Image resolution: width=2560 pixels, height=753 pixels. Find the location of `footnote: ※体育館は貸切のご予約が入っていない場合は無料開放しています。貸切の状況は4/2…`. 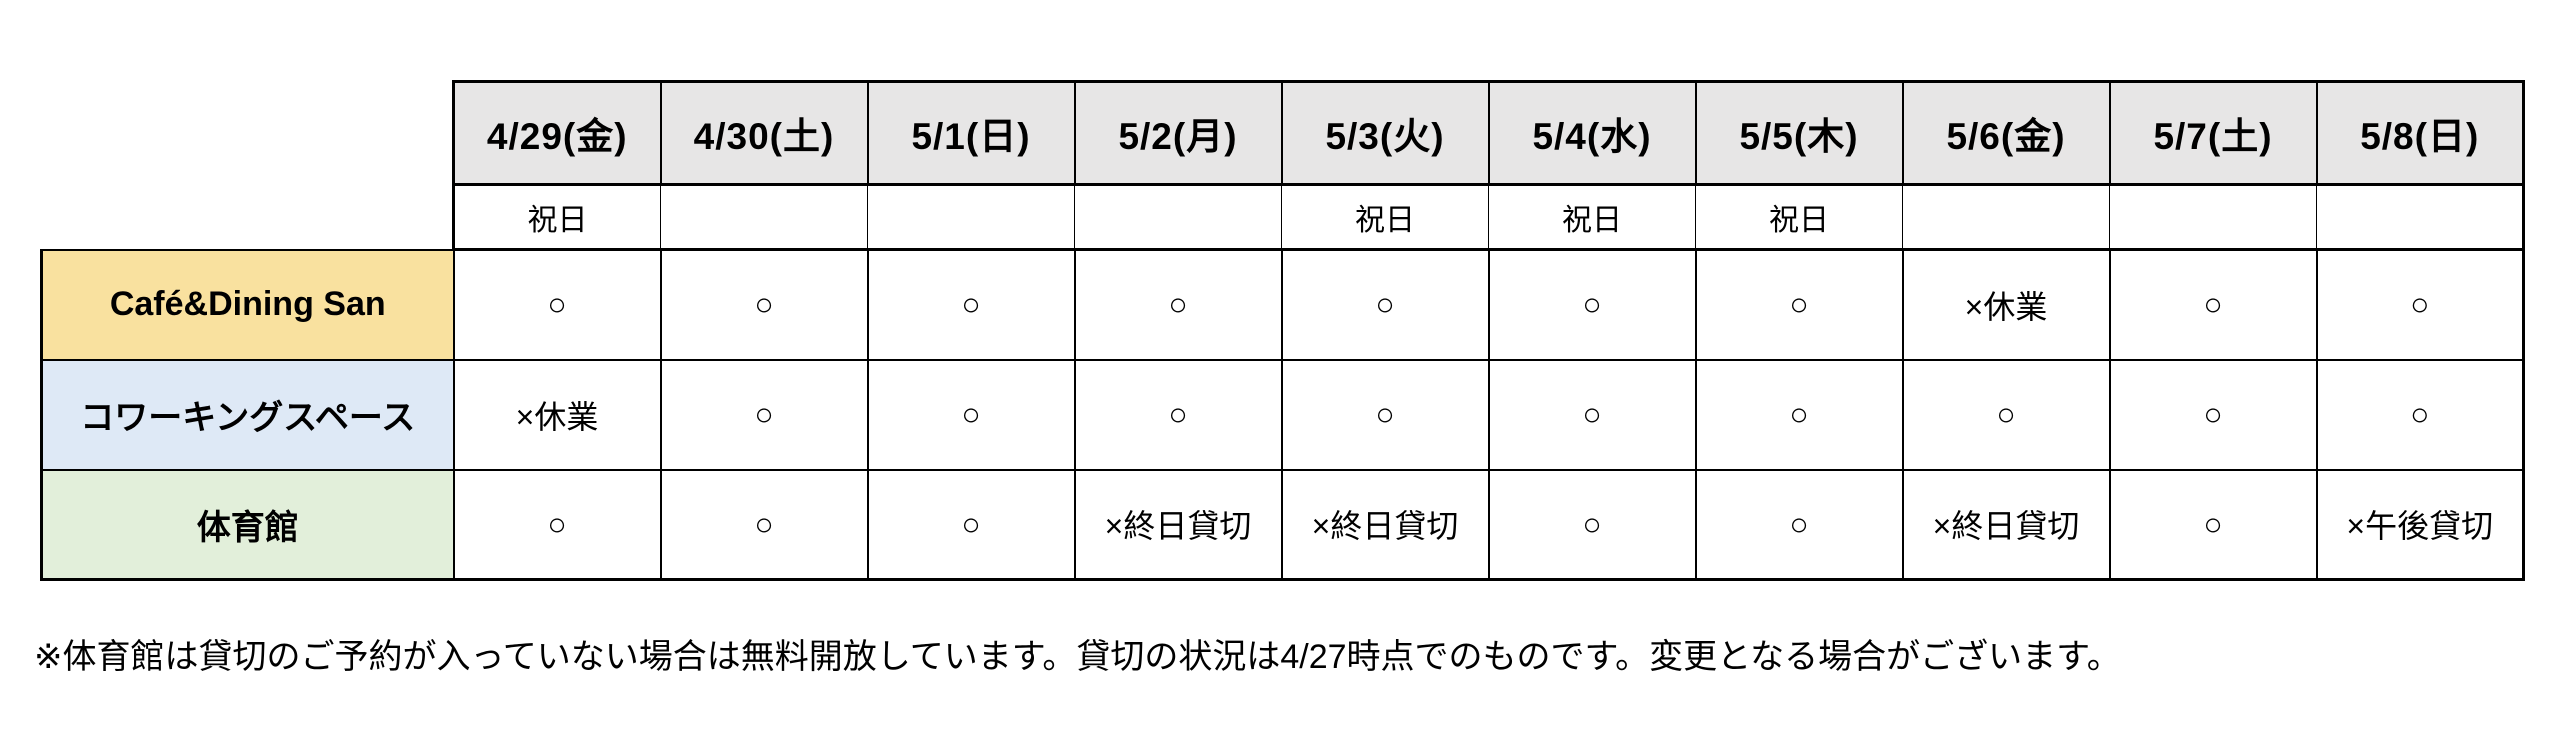

footnote: ※体育館は貸切のご予約が入っていない場合は無料開放しています。貸切の状況は4/2… is located at coordinates (1077, 657).